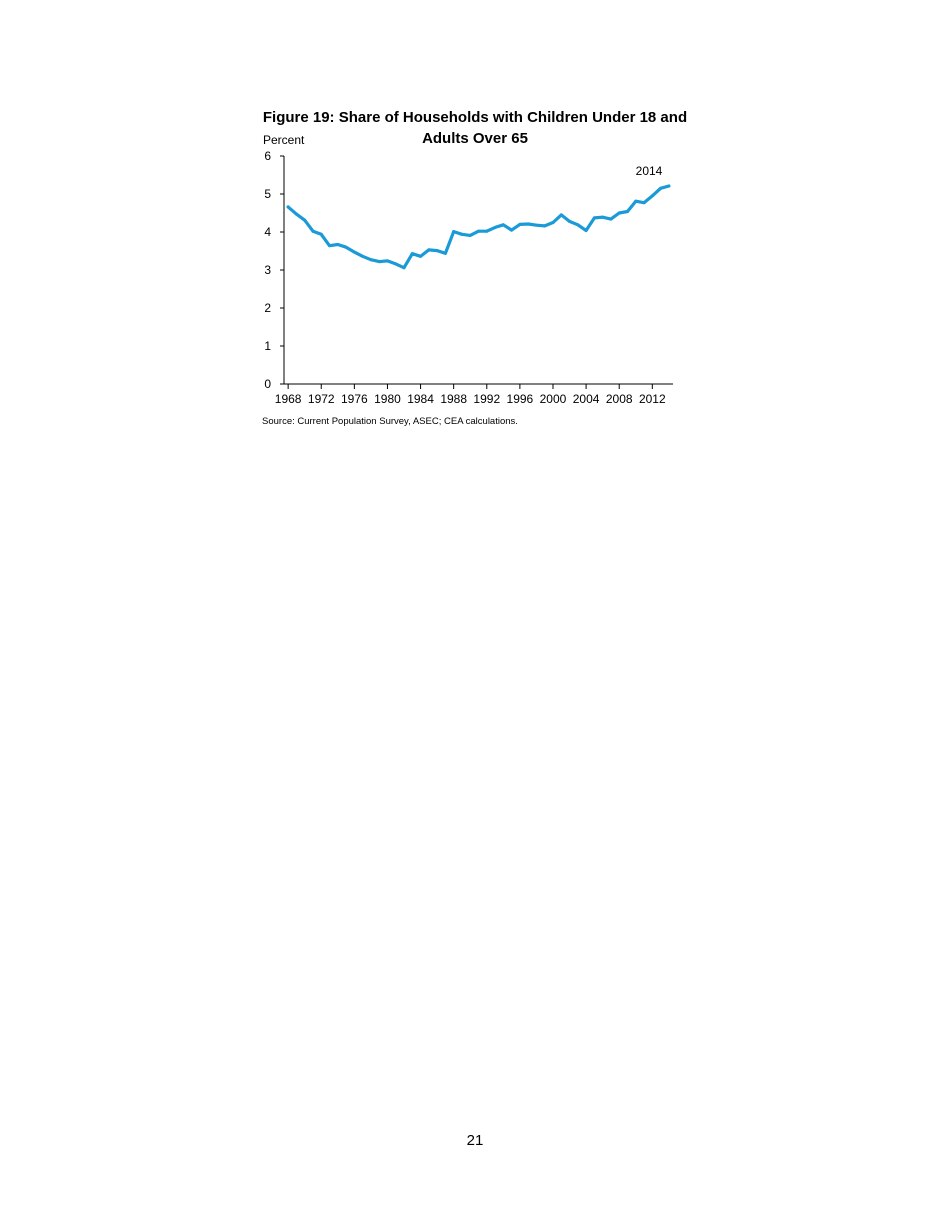 The width and height of the screenshot is (950, 1230). I want to click on y-tick-label: 0, so click(267, 384).